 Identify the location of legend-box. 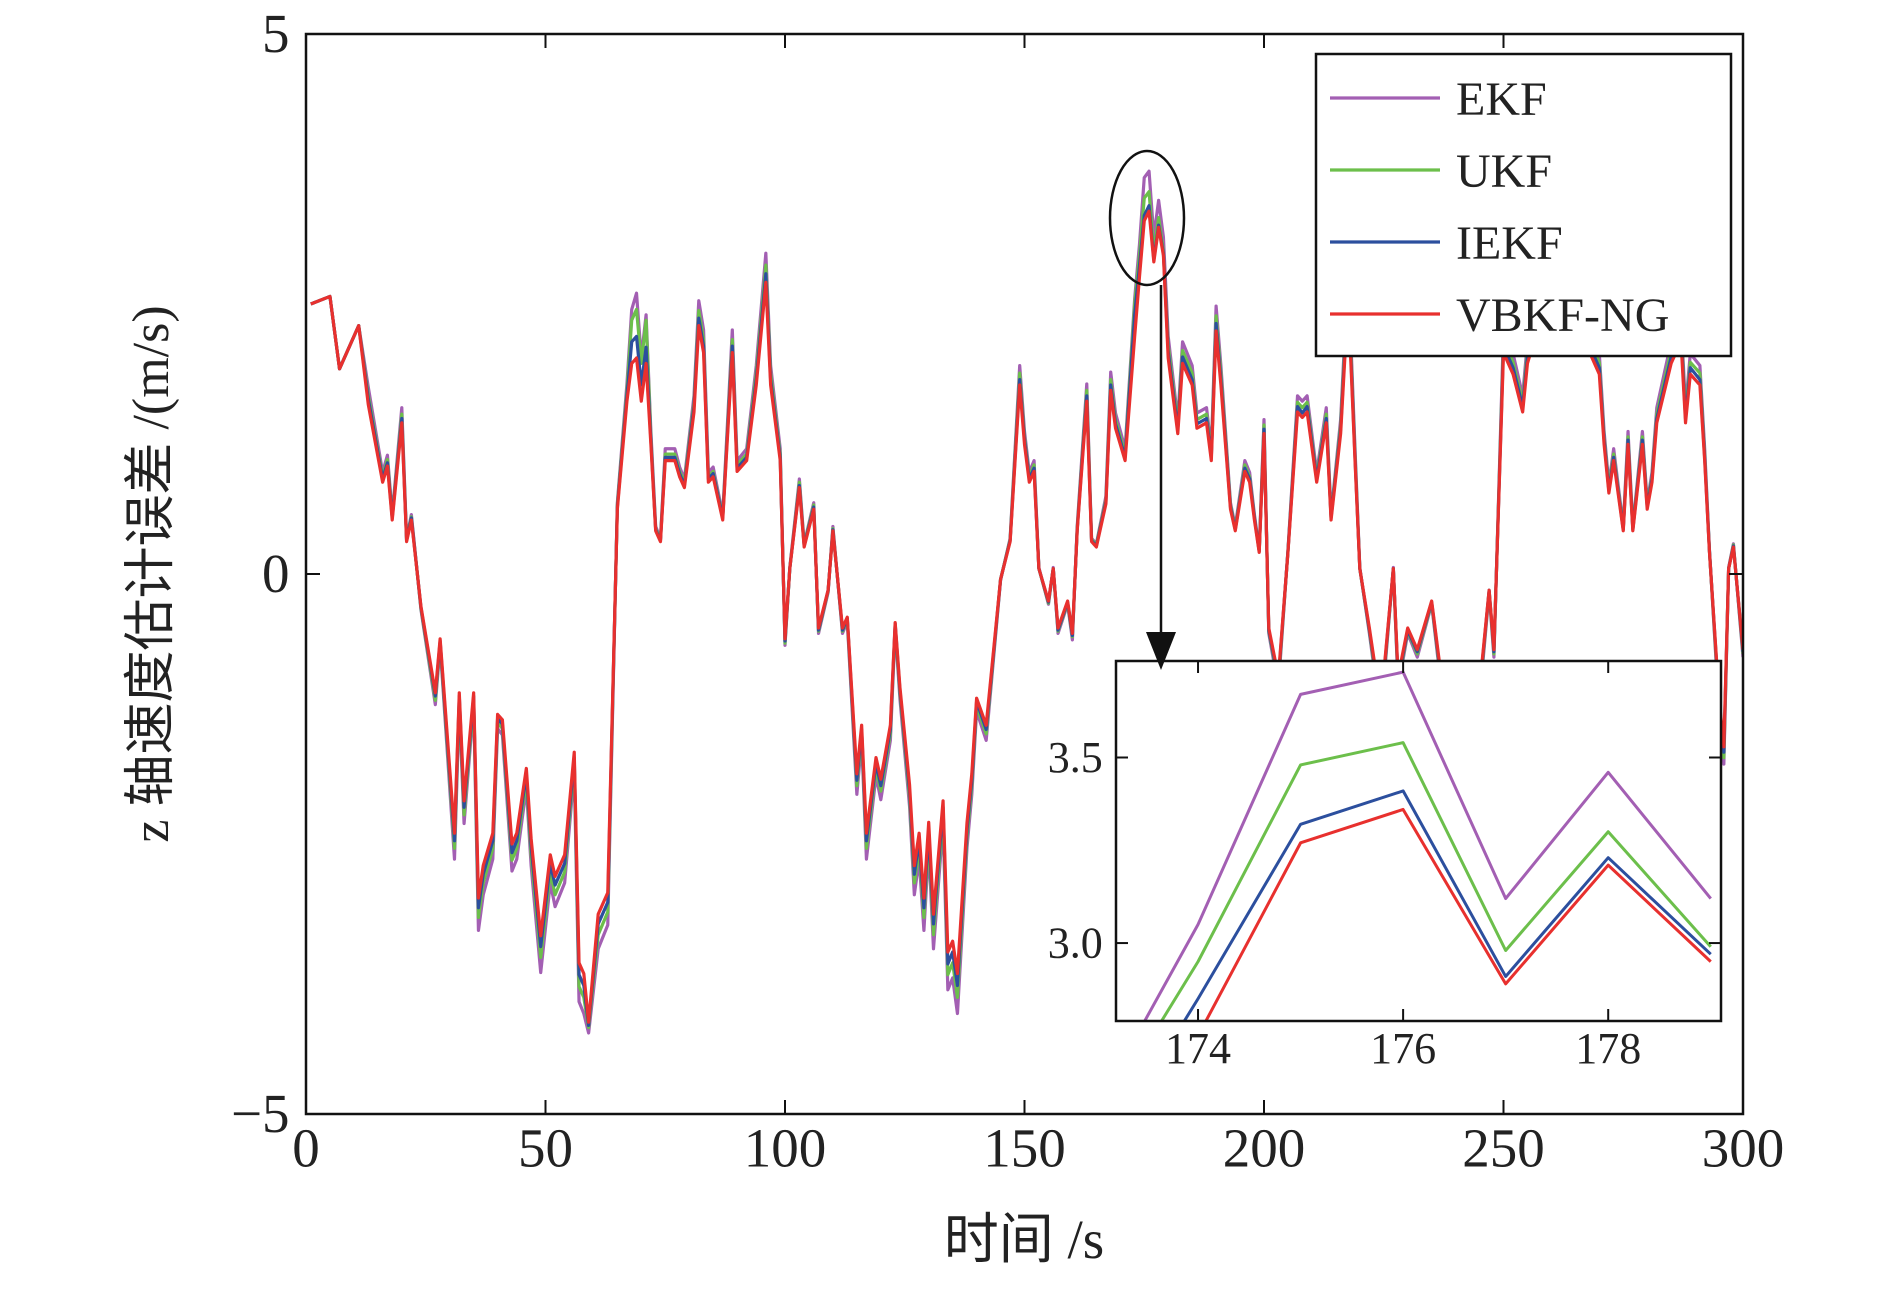
(1523, 205).